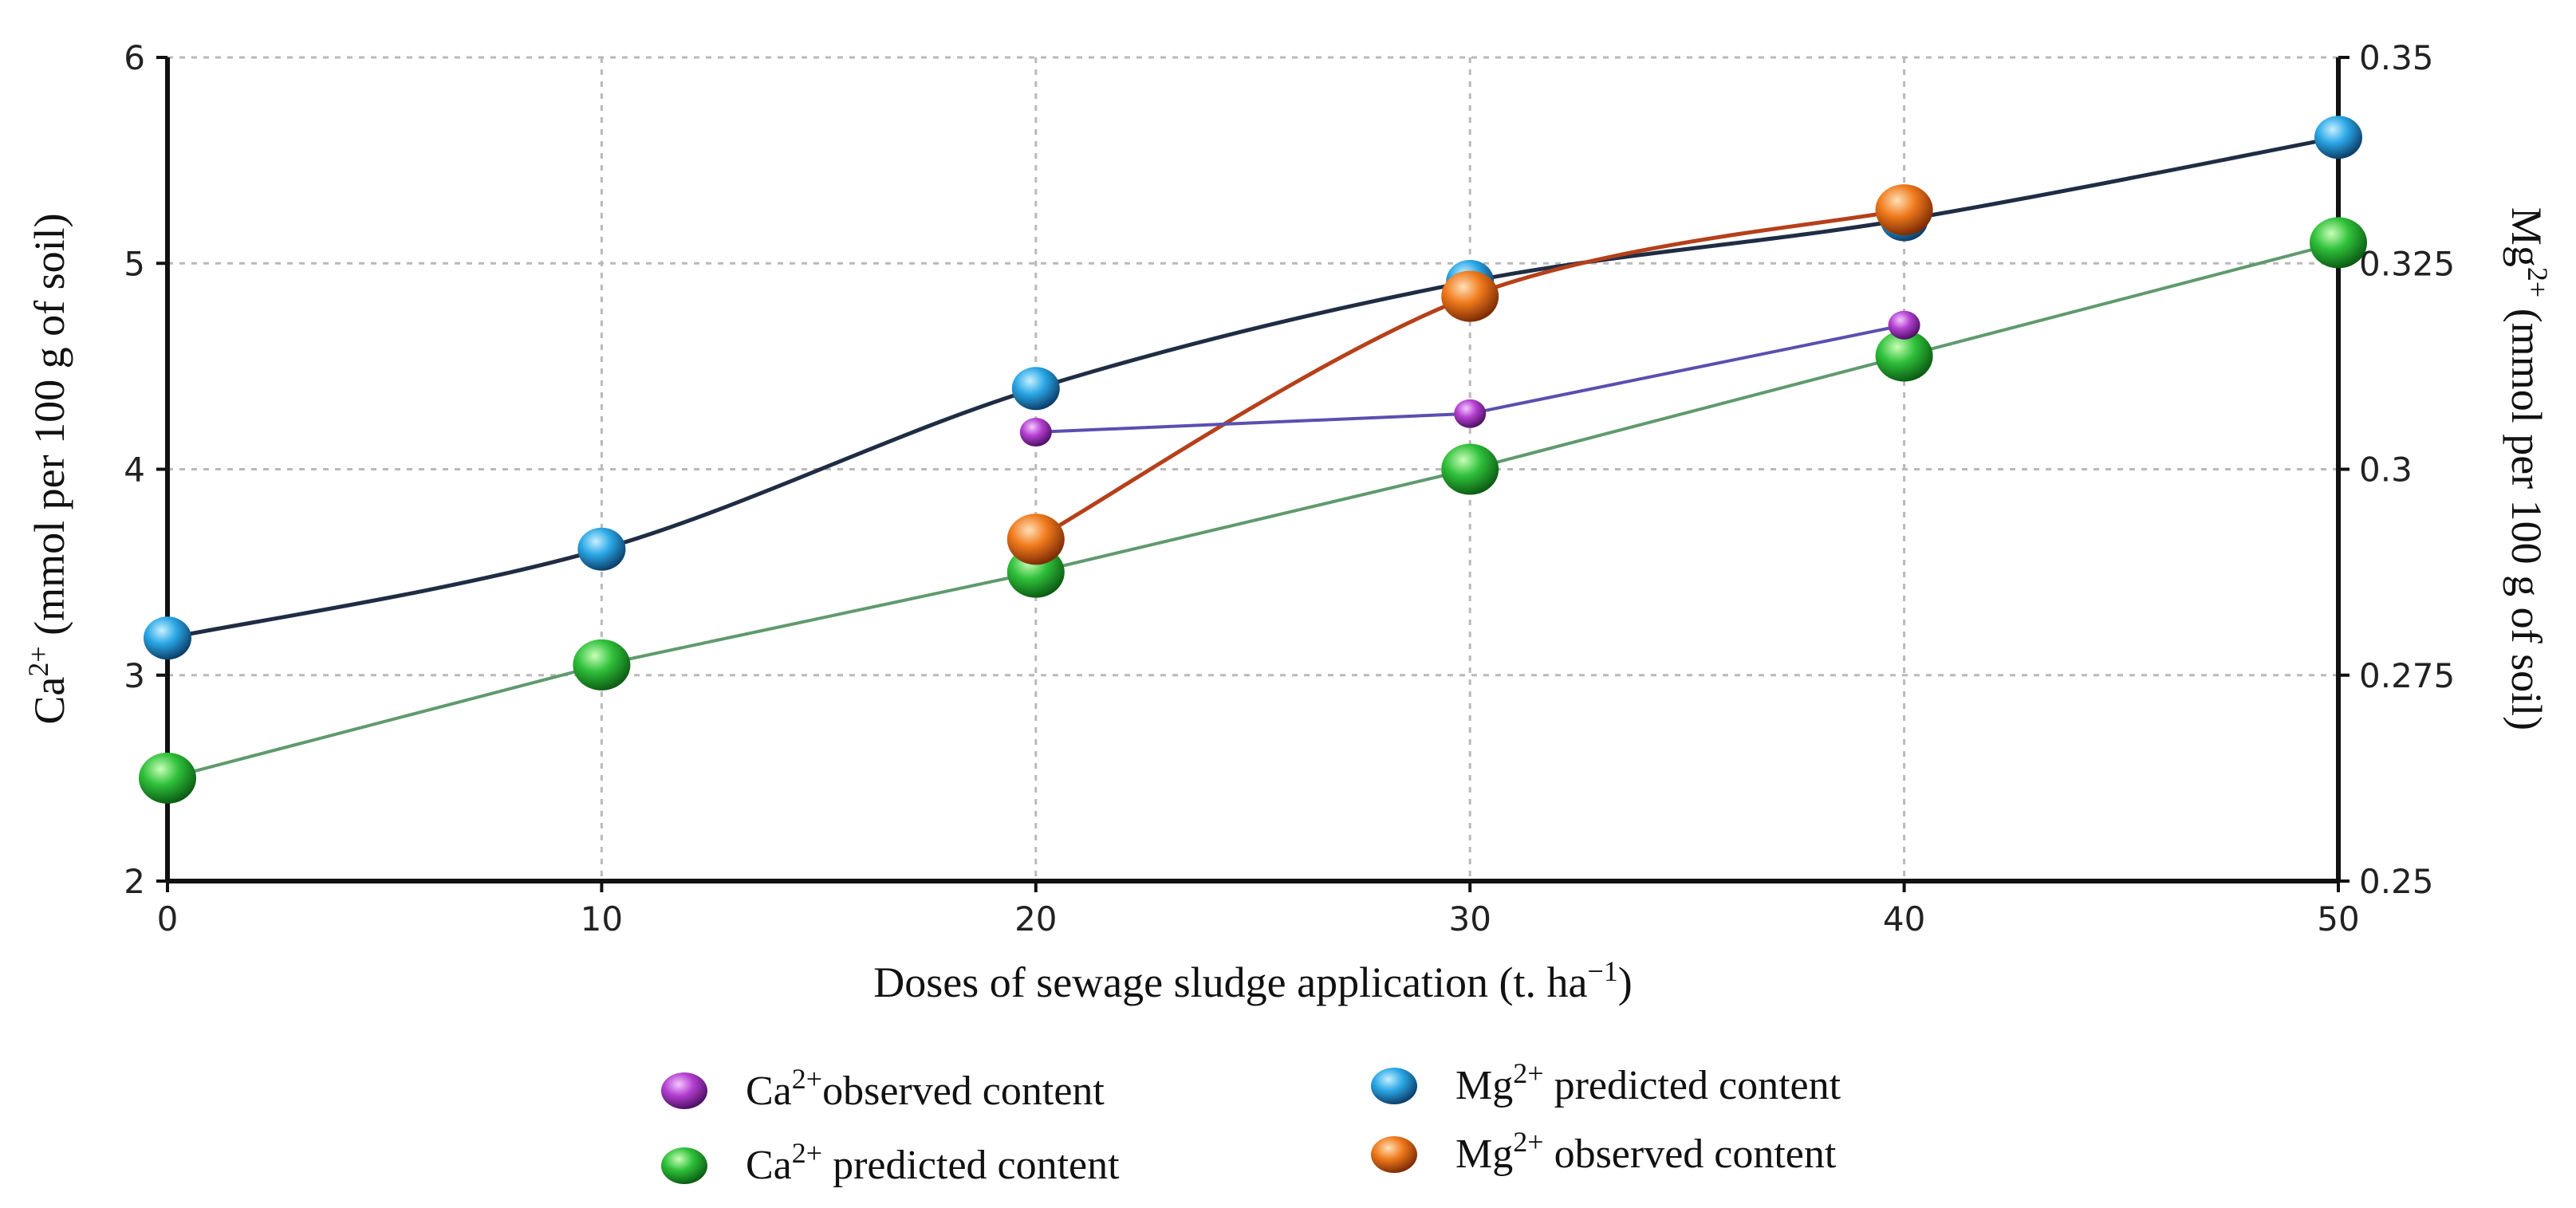 The height and width of the screenshot is (1208, 2576). What do you see at coordinates (1648, 1082) in the screenshot?
I see `legend-label-mg-predicted: Mg2+ predicted content` at bounding box center [1648, 1082].